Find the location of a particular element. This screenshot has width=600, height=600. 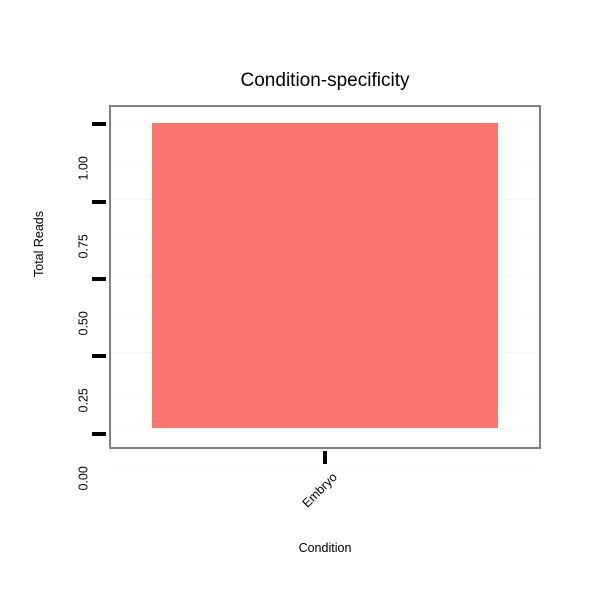

y-tick-label-1: 0.25 is located at coordinates (83, 400).